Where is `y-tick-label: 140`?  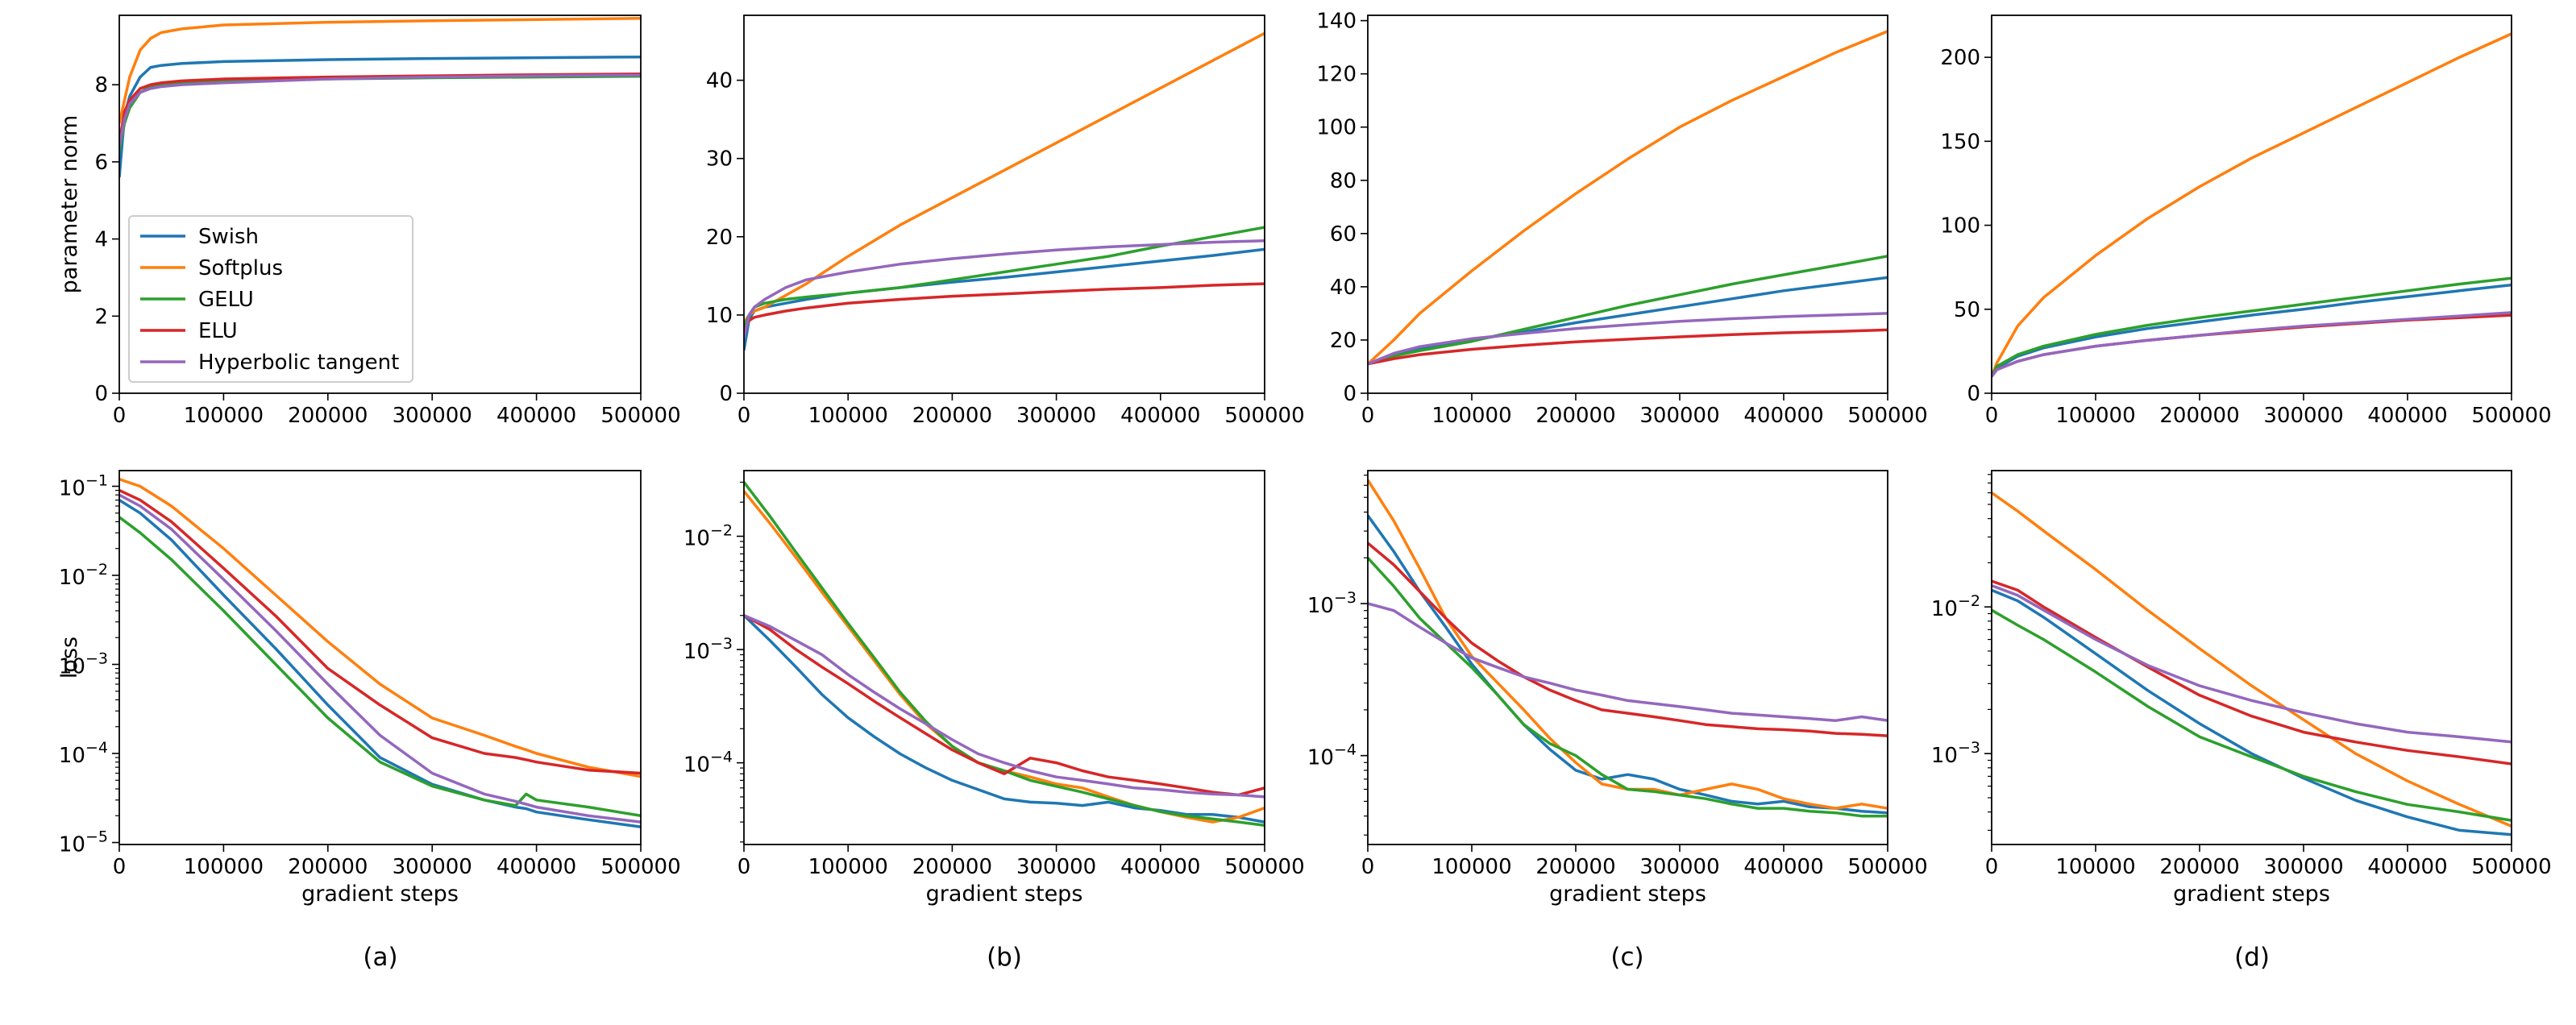 y-tick-label: 140 is located at coordinates (1336, 22).